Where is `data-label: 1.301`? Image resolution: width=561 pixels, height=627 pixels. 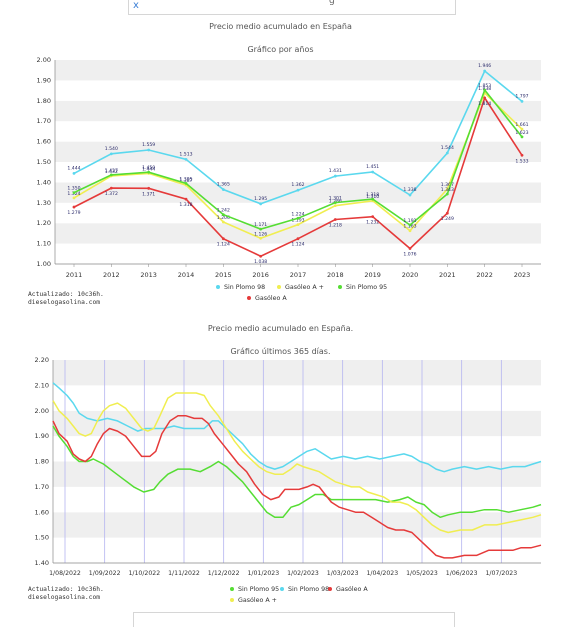 data-label: 1.301 is located at coordinates (335, 199).